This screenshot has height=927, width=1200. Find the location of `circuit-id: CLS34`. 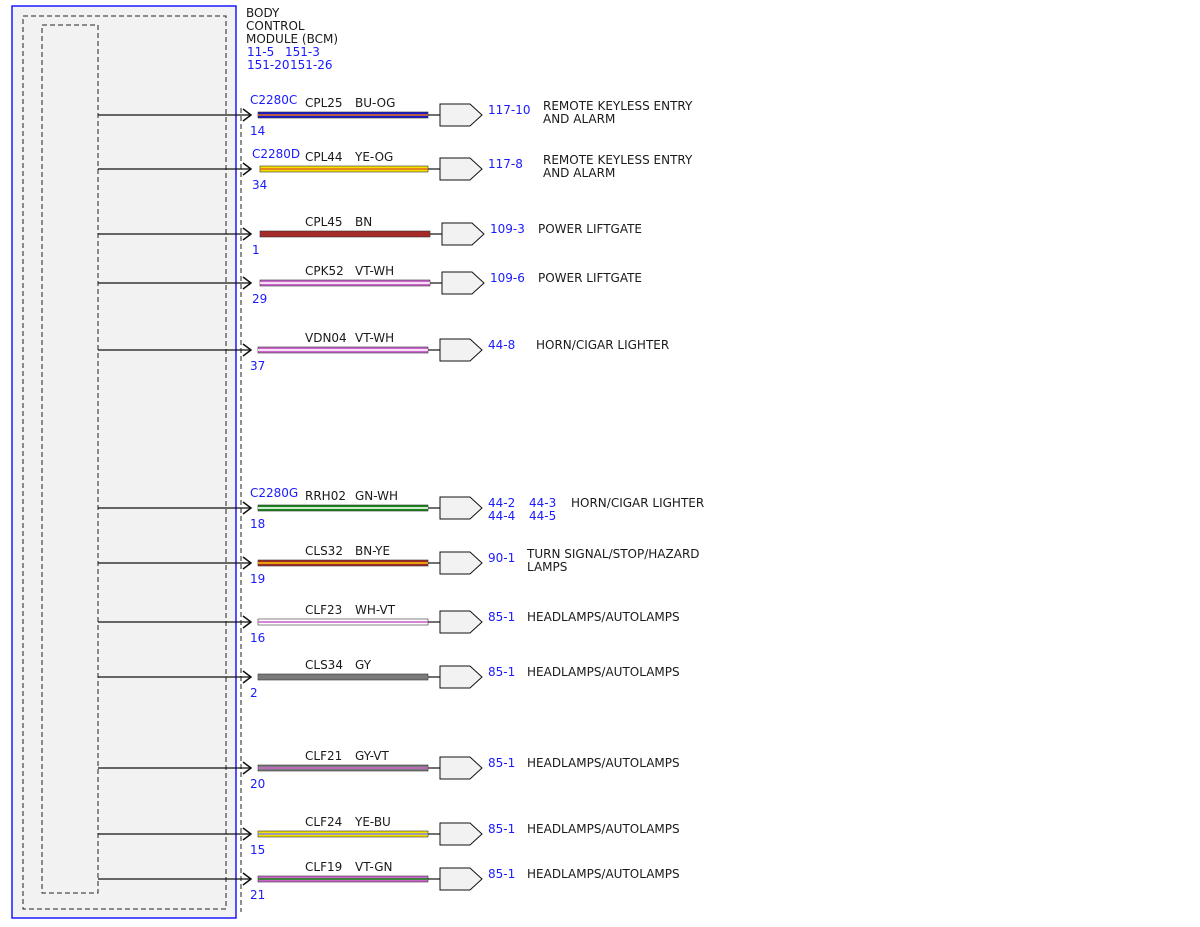

circuit-id: CLS34 is located at coordinates (324, 665).